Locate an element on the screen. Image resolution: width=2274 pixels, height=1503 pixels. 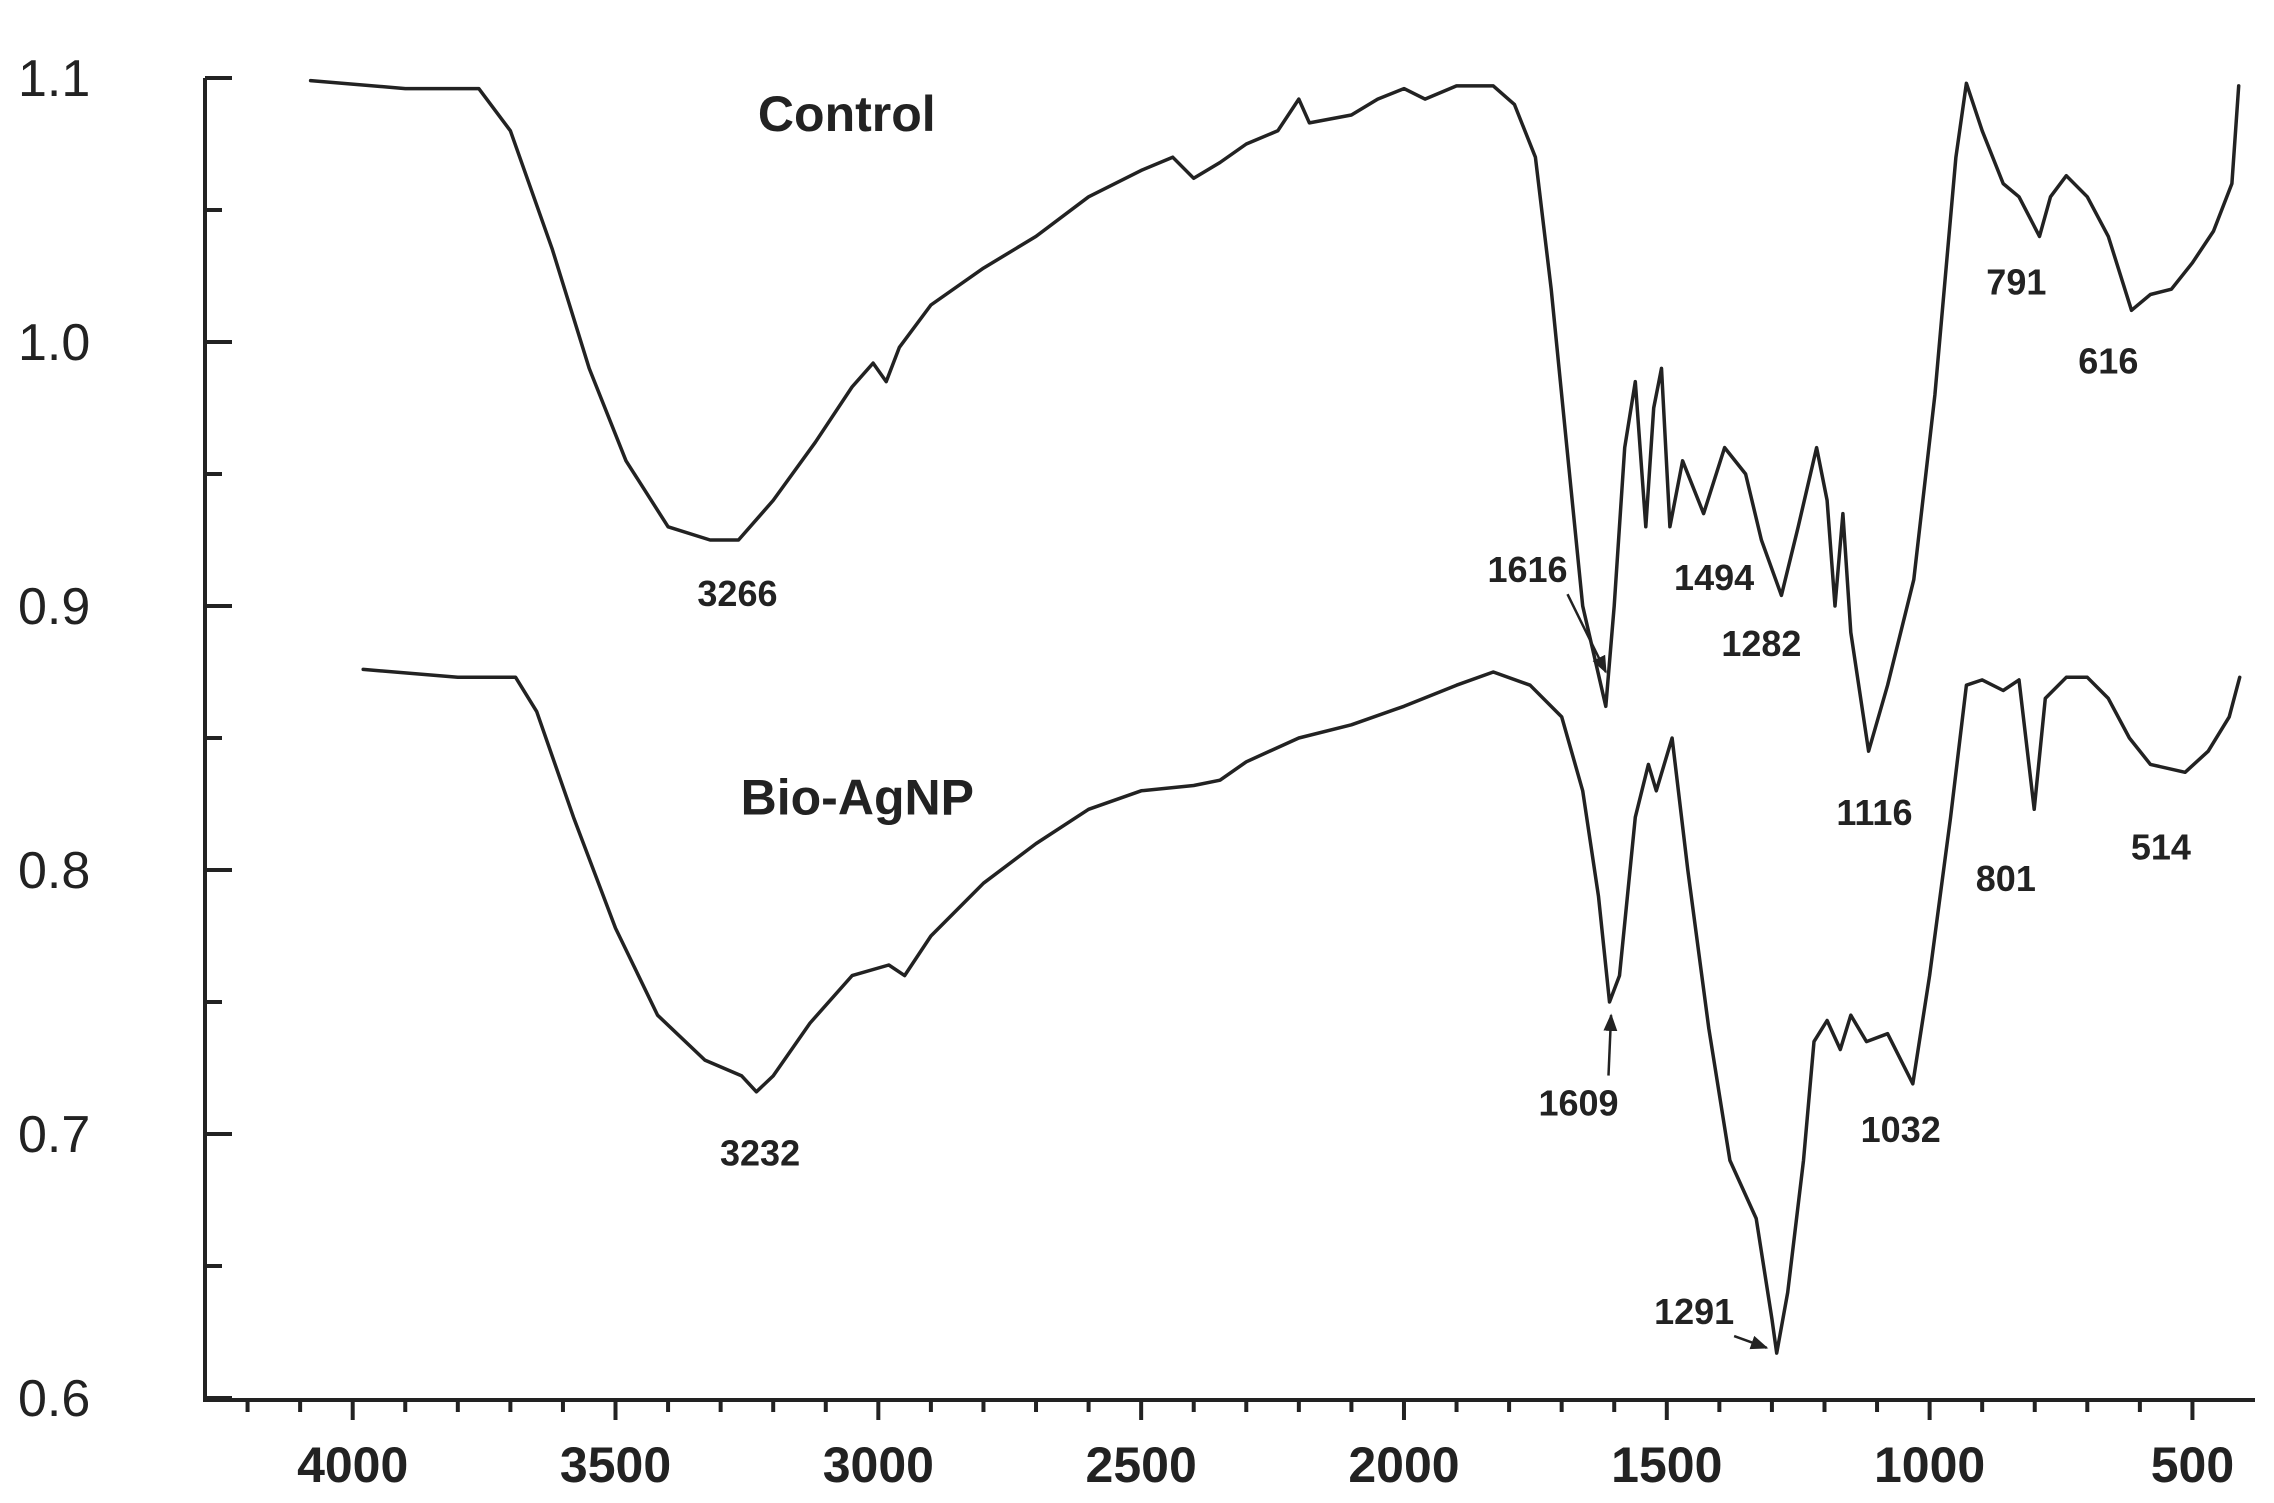
x-tick-label: 1500 is located at coordinates (1666, 1465).